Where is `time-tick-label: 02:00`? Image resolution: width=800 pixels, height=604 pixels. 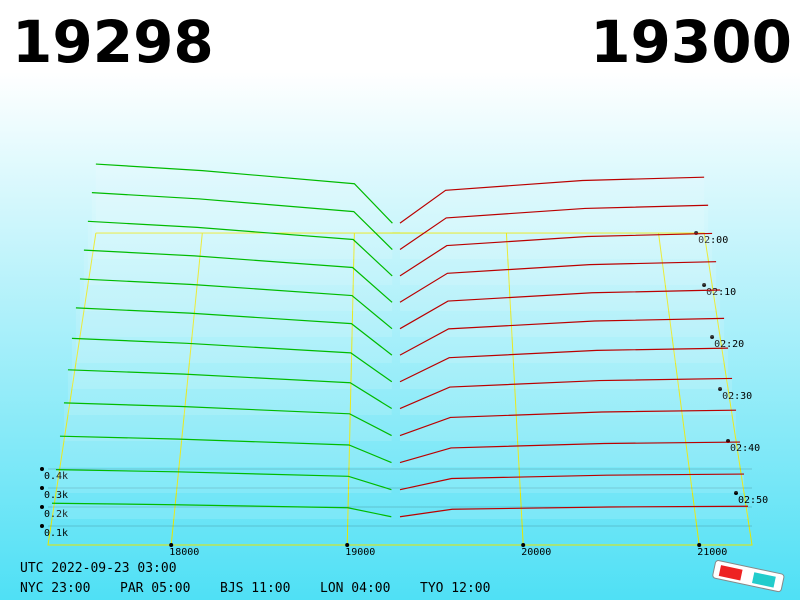 time-tick-label: 02:00 is located at coordinates (713, 240).